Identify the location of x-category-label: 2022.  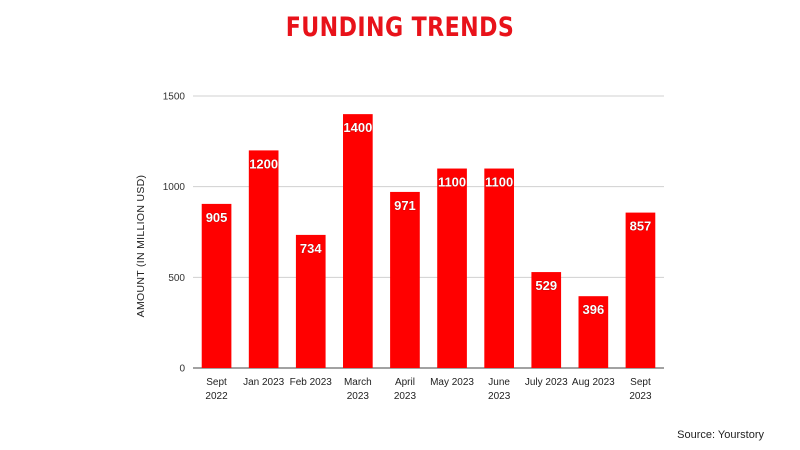
(216, 396).